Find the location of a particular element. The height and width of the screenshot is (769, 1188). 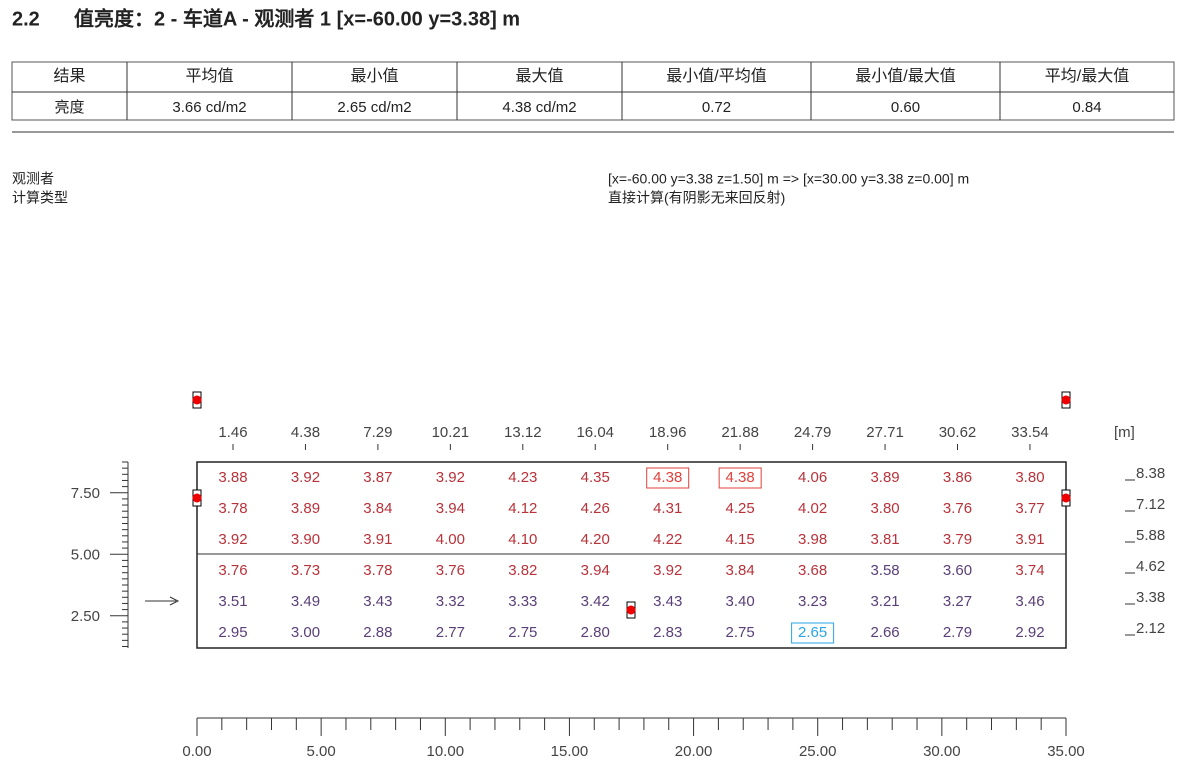

y-label: 4.62 is located at coordinates (1150, 566).